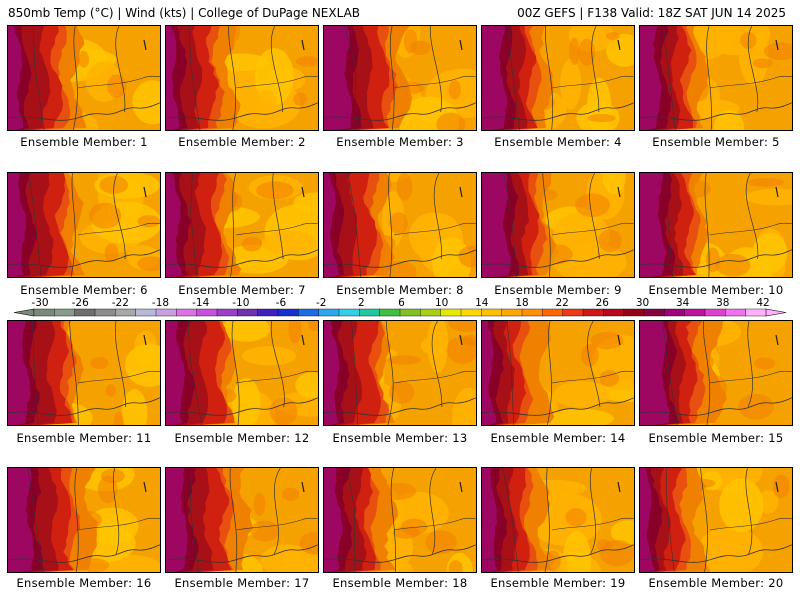  Describe the element at coordinates (120, 303) in the screenshot. I see `colorbar-tick-label: -22` at that location.